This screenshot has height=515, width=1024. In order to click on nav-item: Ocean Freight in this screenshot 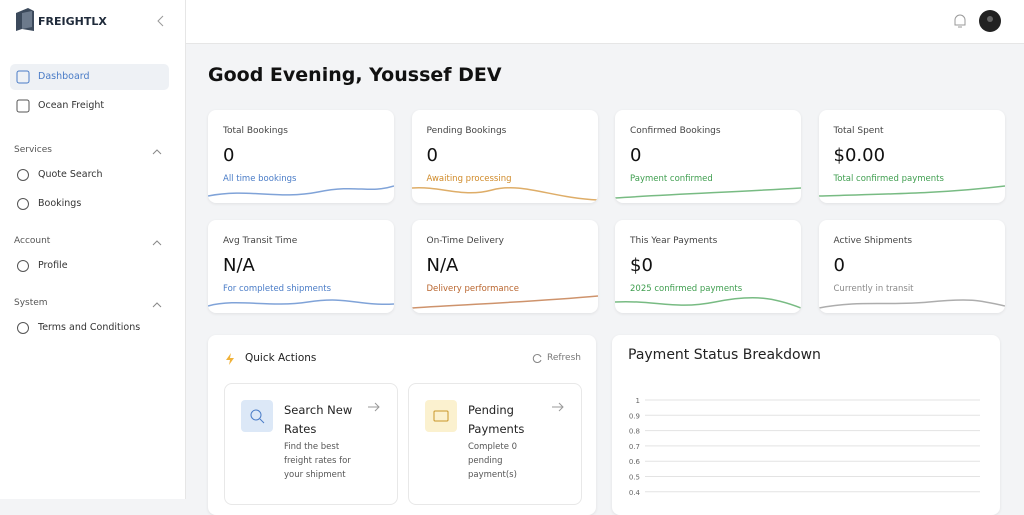, I will do `click(71, 105)`.